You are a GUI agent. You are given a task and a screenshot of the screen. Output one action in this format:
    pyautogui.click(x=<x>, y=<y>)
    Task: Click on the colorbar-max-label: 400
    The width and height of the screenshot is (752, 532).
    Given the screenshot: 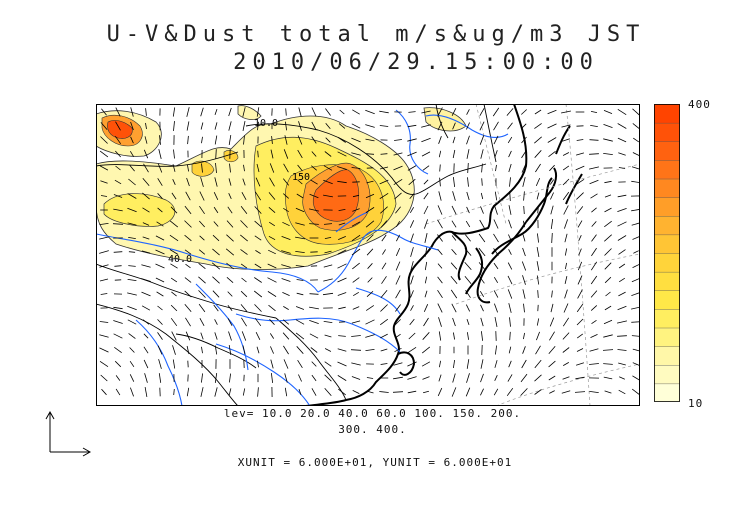 What is the action you would take?
    pyautogui.click(x=699, y=104)
    